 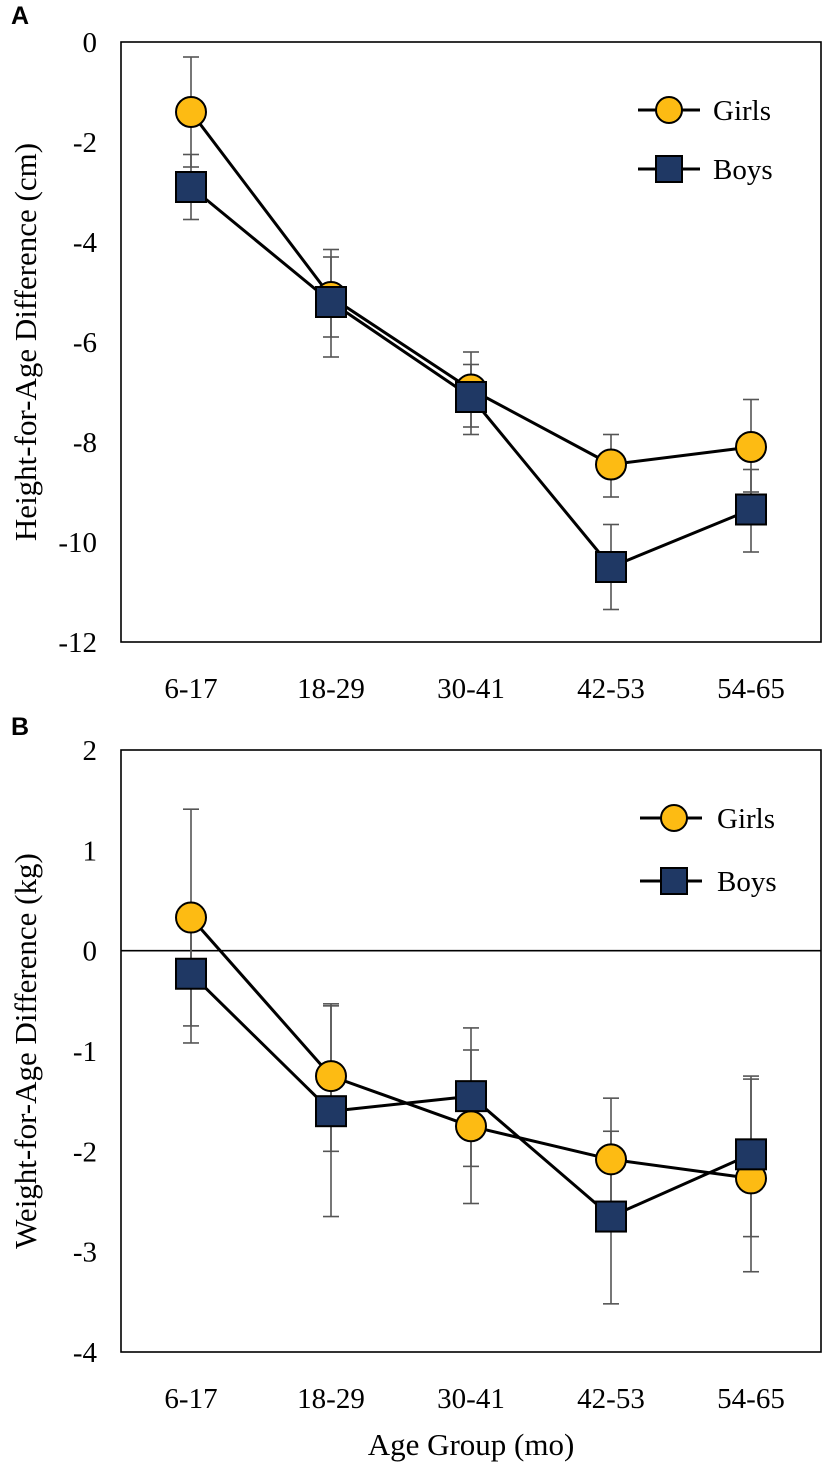 I want to click on x-axis-title: Age Group (mo), so click(x=471, y=1444).